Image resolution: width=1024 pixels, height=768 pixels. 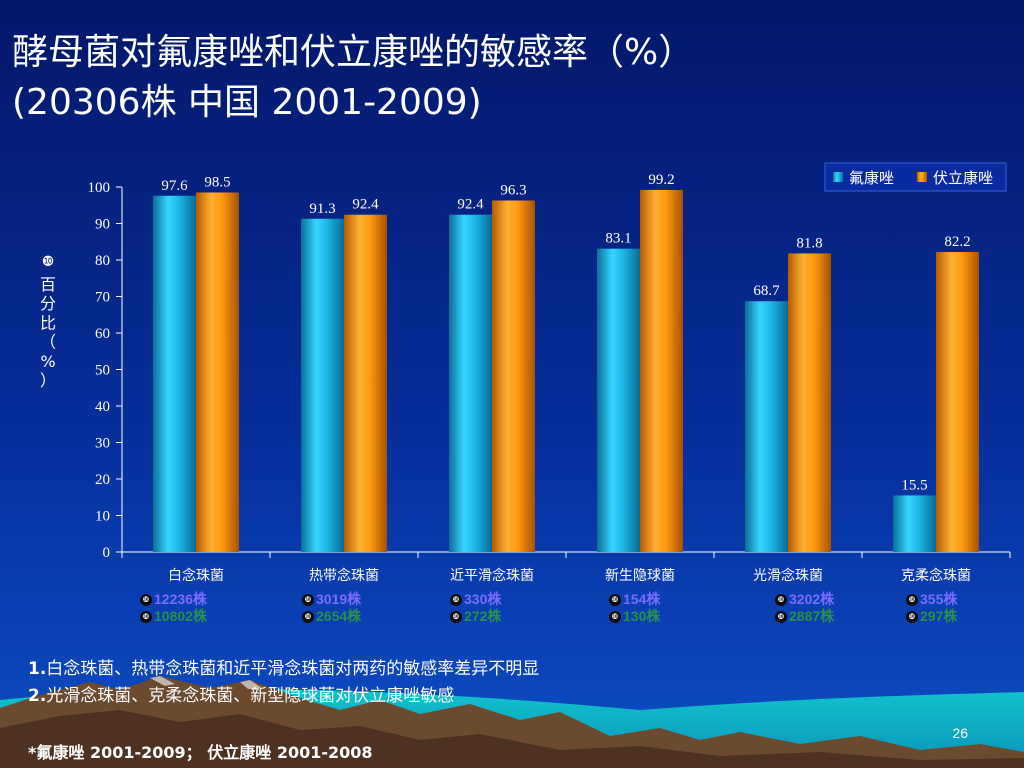 I want to click on fluconazole-sample-count-value: 154株, so click(x=642, y=599).